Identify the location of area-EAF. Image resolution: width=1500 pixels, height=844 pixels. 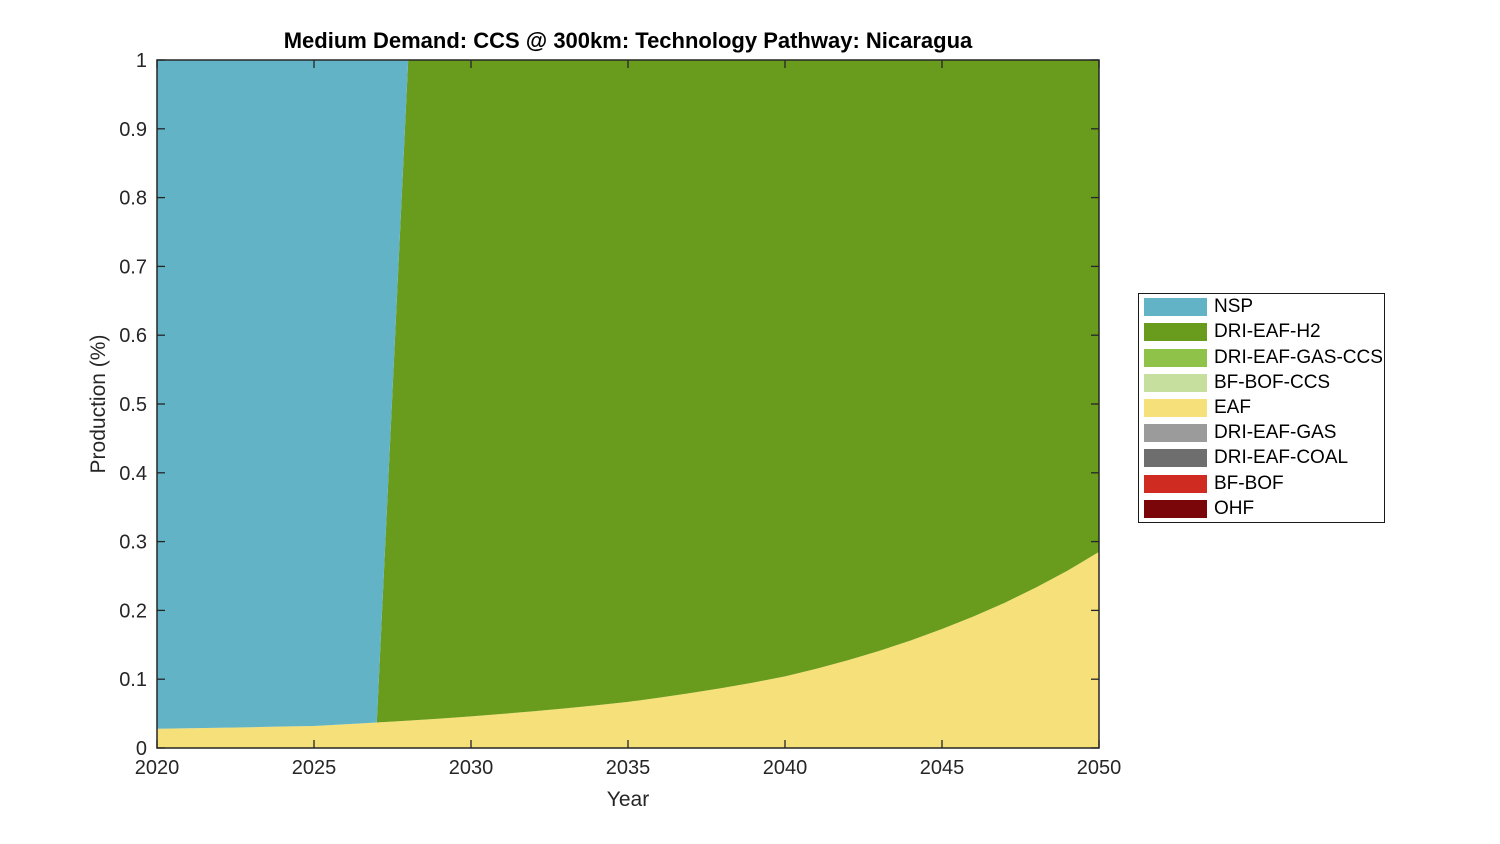
(628, 649).